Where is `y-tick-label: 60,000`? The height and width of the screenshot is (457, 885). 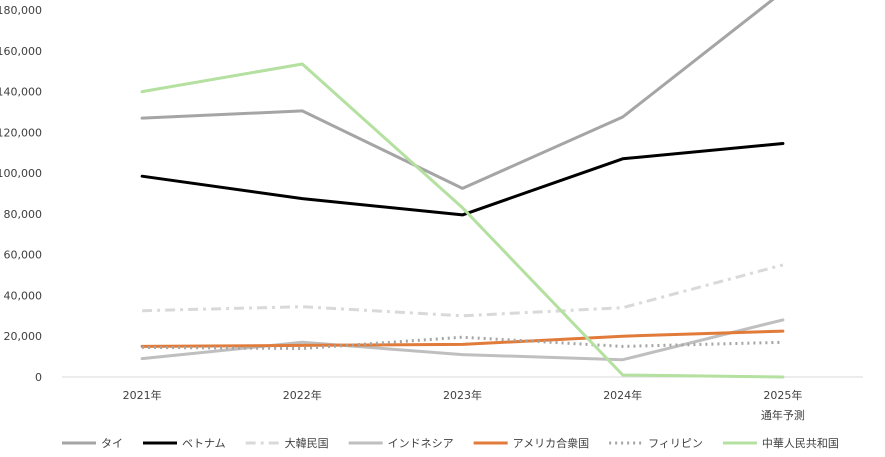 y-tick-label: 60,000 is located at coordinates (23, 255).